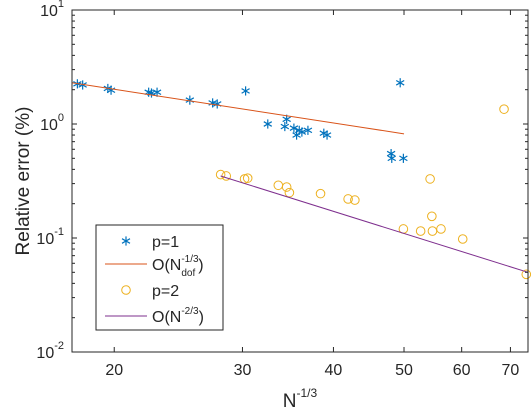 This screenshot has height=413, width=531. I want to click on x-axis-label: N-1/3, so click(300, 399).